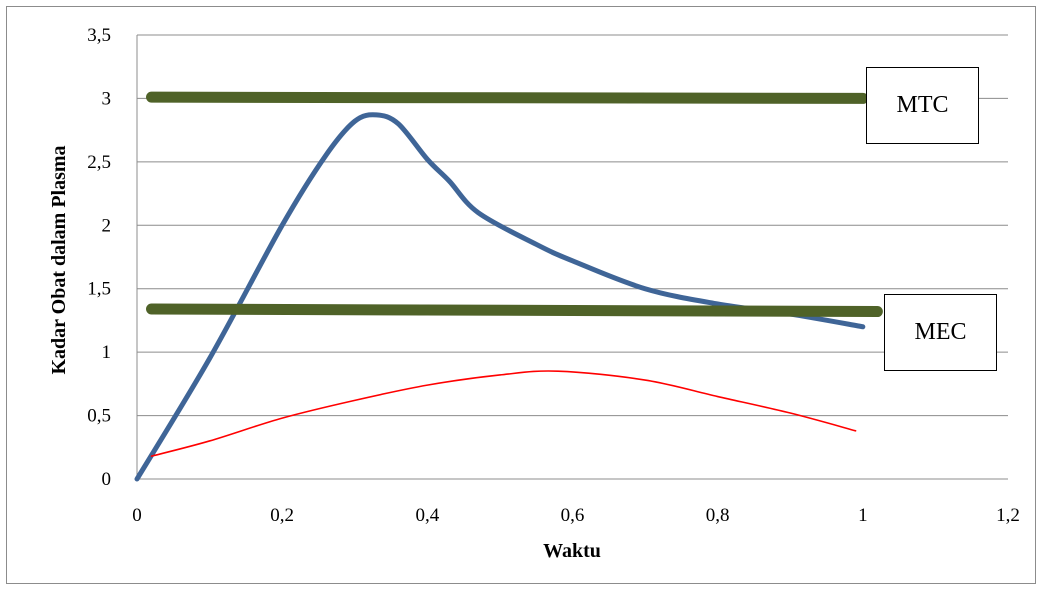 Image resolution: width=1044 pixels, height=592 pixels. Describe the element at coordinates (503, 413) in the screenshot. I see `subtherapeutic-curve` at that location.